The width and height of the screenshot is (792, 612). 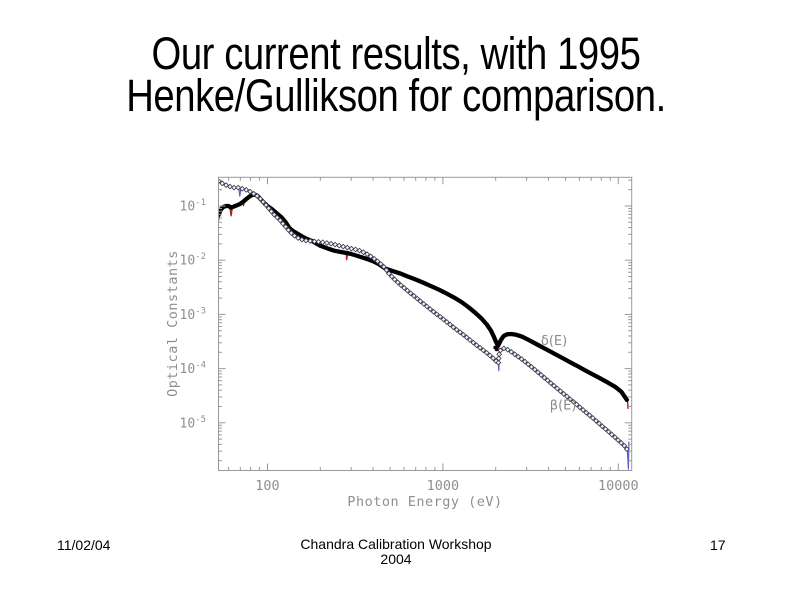 What do you see at coordinates (193, 369) in the screenshot?
I see `y-tick-label-3: 10⁻⁴` at bounding box center [193, 369].